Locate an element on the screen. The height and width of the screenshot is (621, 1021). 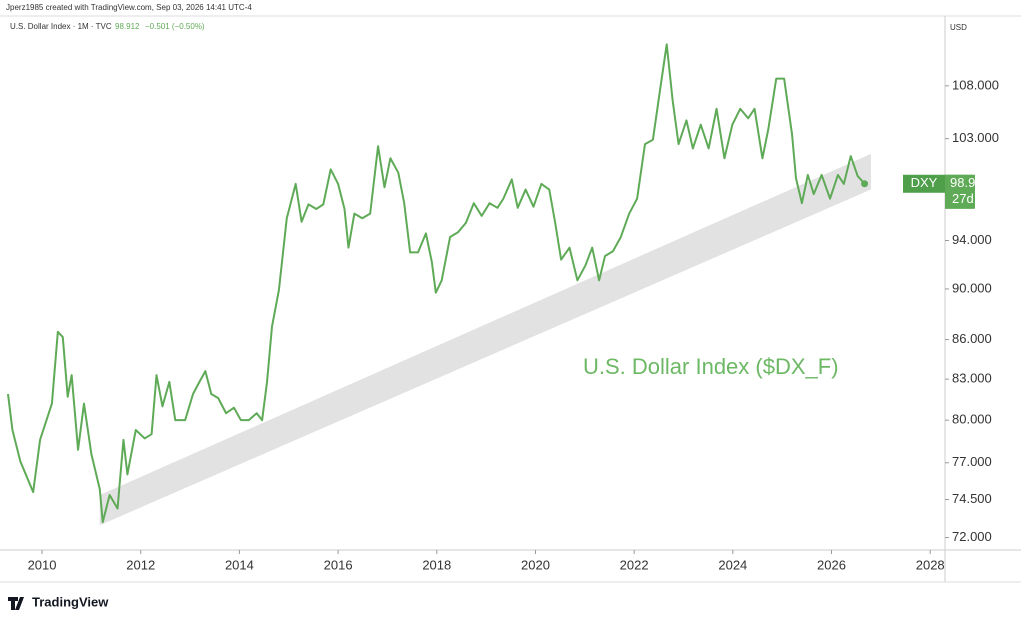
y-tick-label: 72.000 is located at coordinates (972, 536).